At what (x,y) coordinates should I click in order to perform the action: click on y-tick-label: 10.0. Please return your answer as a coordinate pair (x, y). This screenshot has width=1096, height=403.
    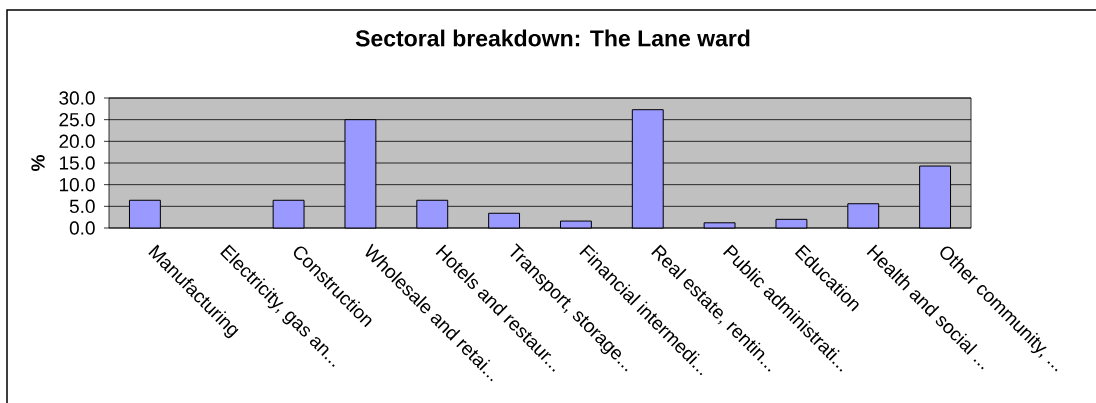
    Looking at the image, I should click on (77, 184).